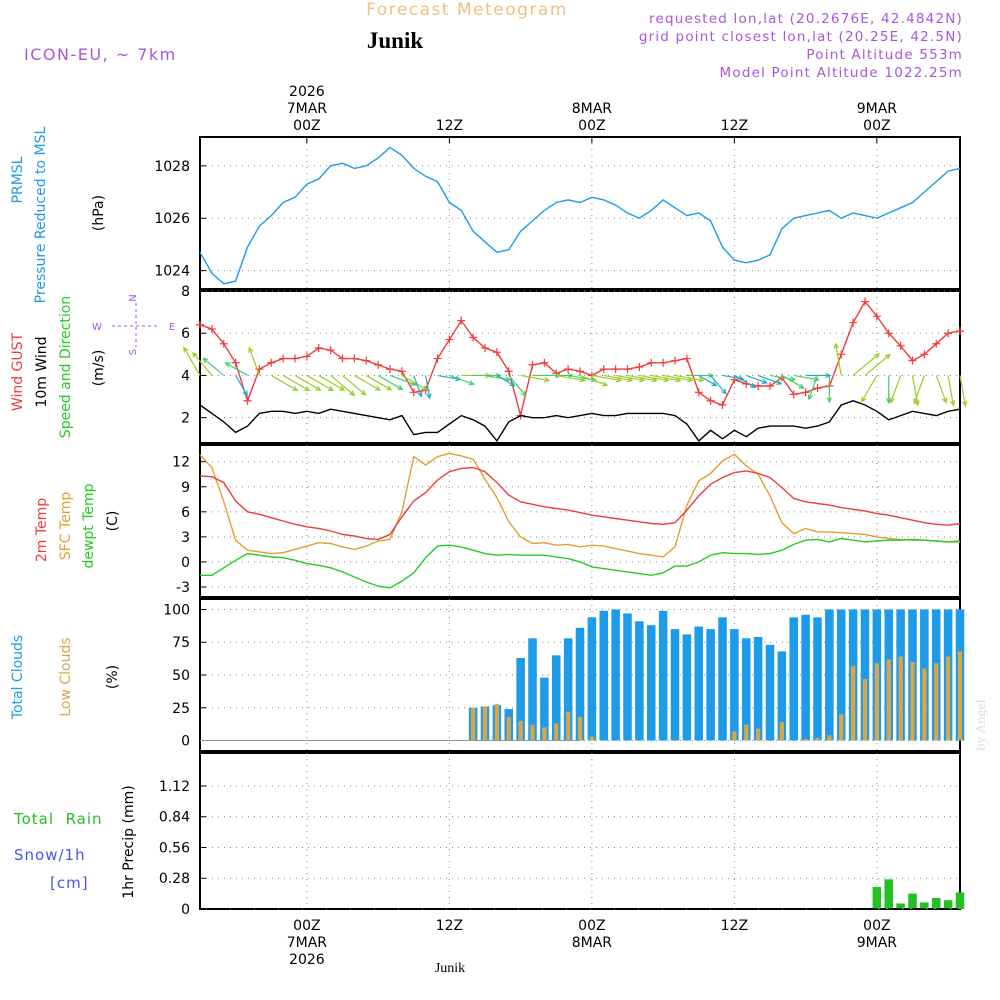  Describe the element at coordinates (174, 879) in the screenshot. I see `ytick-label-precip: 0.28` at that location.